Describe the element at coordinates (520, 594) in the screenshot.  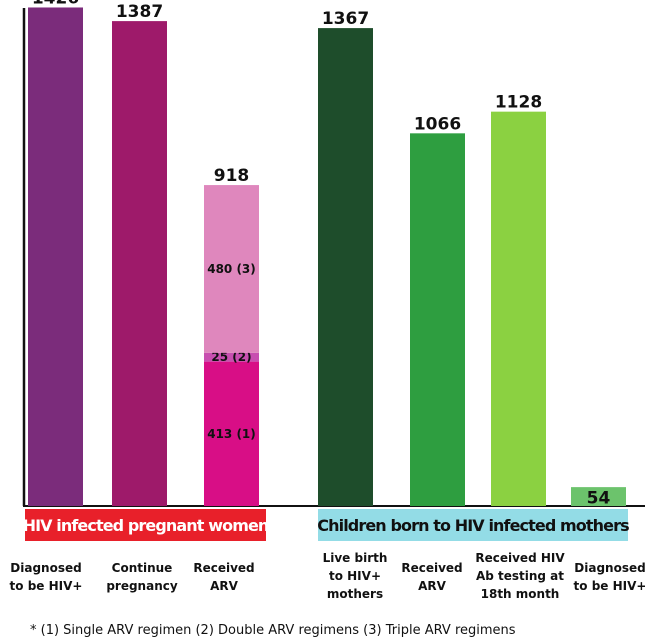
I see `category-label: 18th month` at that location.